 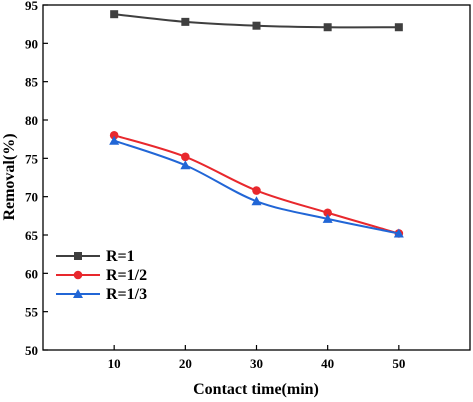 What do you see at coordinates (31, 43) in the screenshot?
I see `y-tick-label: 90` at bounding box center [31, 43].